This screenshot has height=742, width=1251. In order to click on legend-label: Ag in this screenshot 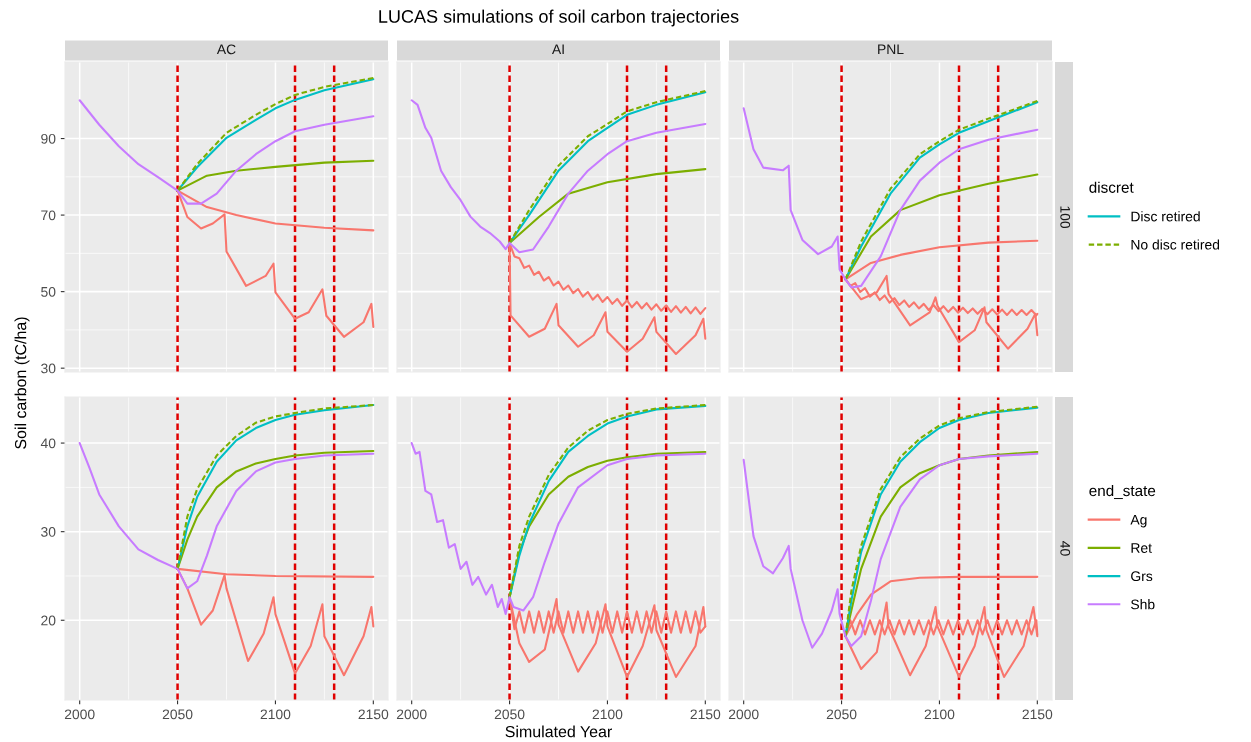, I will do `click(1138, 521)`.